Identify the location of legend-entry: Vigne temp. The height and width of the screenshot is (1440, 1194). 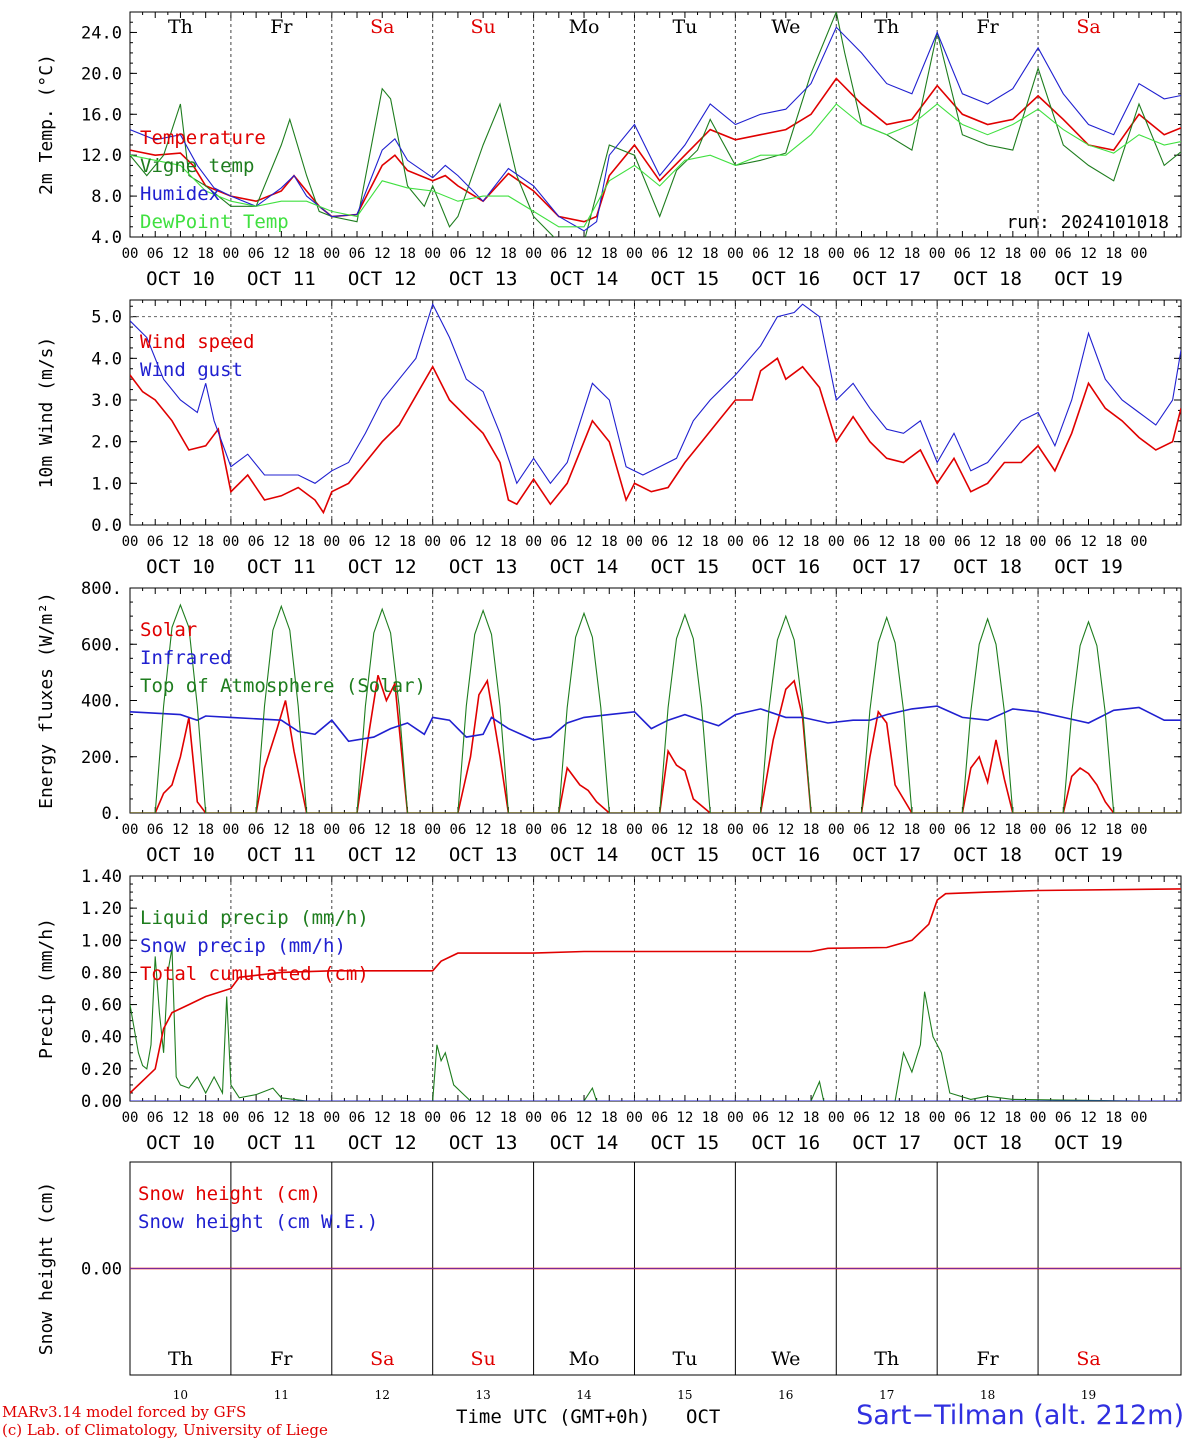
(197, 166).